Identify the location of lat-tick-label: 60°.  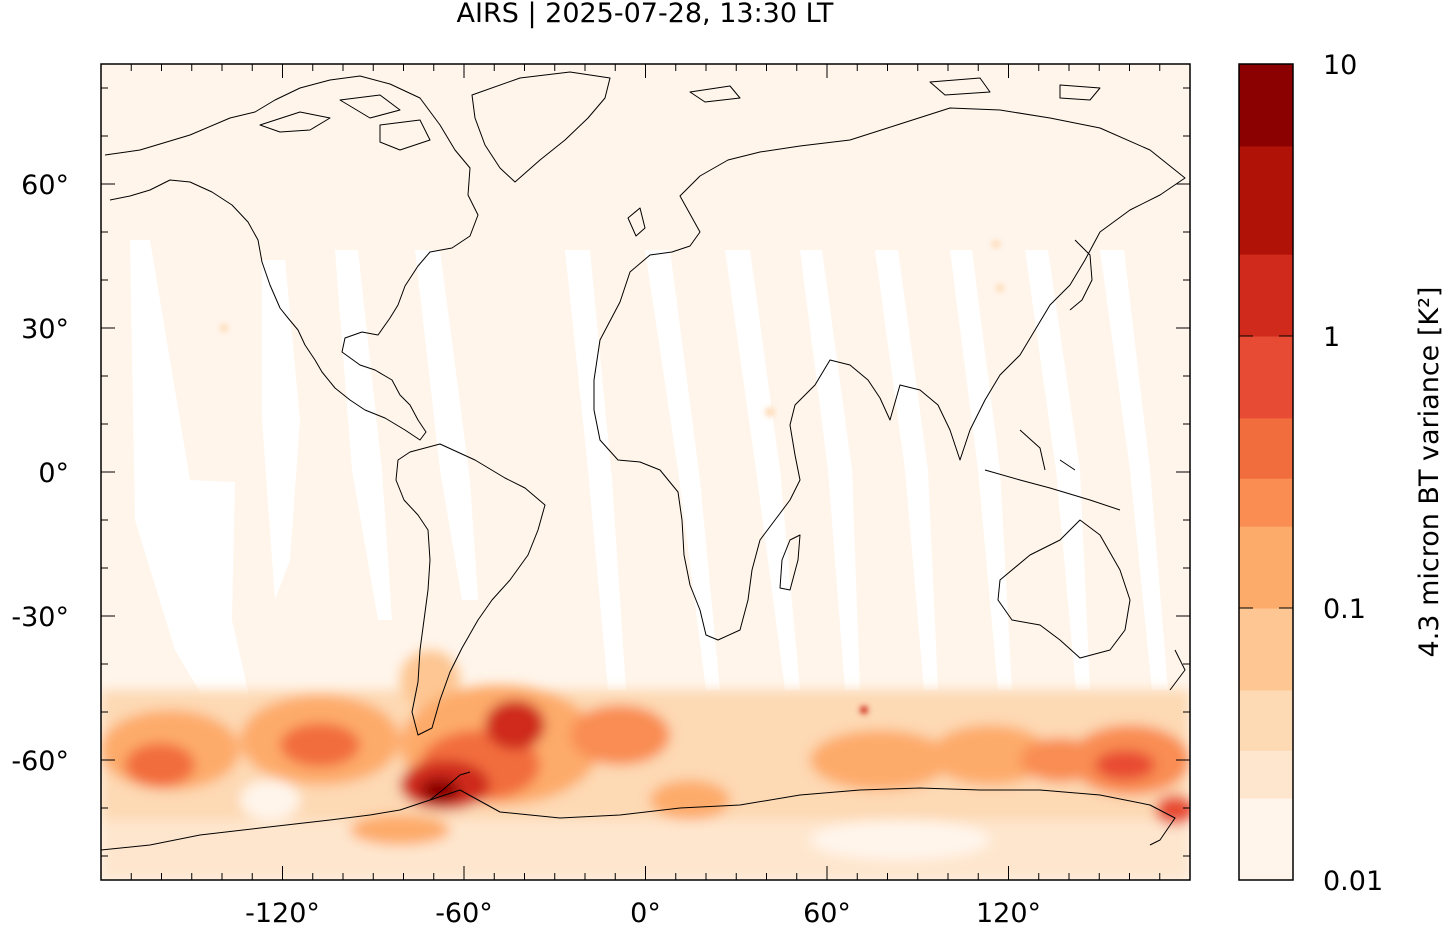
(45, 185).